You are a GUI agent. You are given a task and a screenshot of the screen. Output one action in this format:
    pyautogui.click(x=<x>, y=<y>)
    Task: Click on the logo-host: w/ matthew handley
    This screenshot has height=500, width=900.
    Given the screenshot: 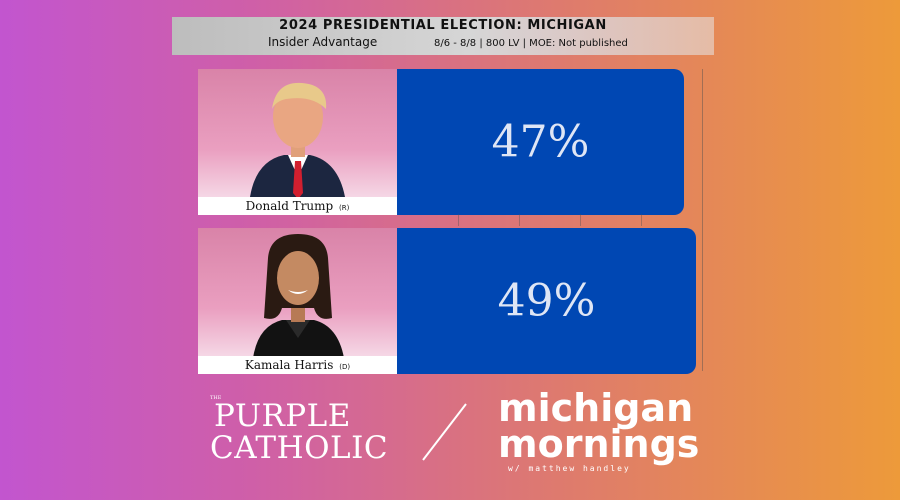 What is the action you would take?
    pyautogui.click(x=569, y=468)
    